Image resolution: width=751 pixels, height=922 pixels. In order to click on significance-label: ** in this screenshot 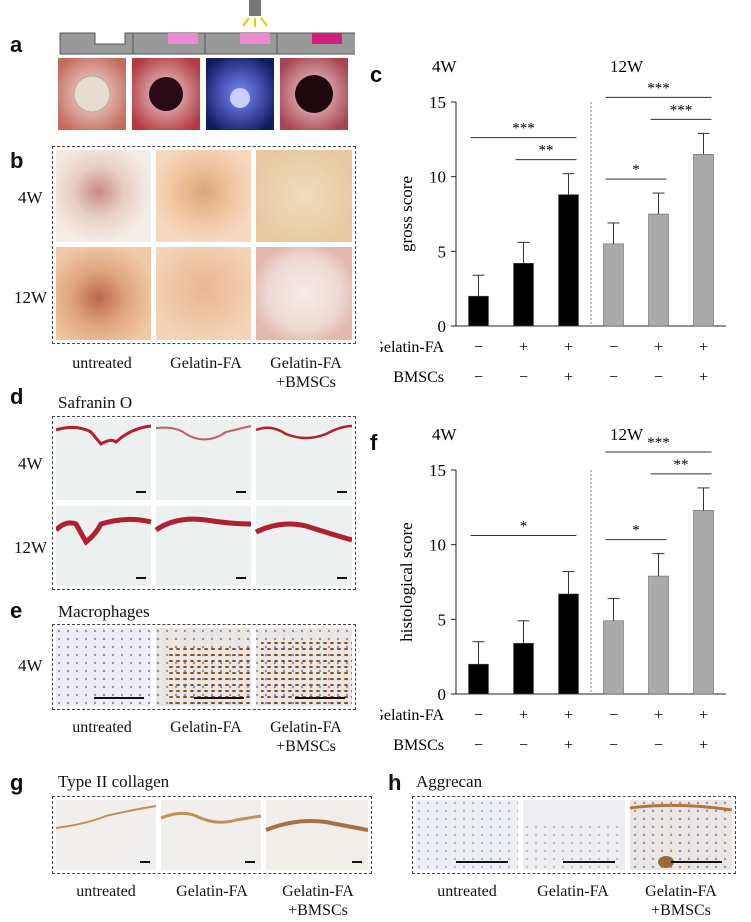, I will do `click(681, 465)`.